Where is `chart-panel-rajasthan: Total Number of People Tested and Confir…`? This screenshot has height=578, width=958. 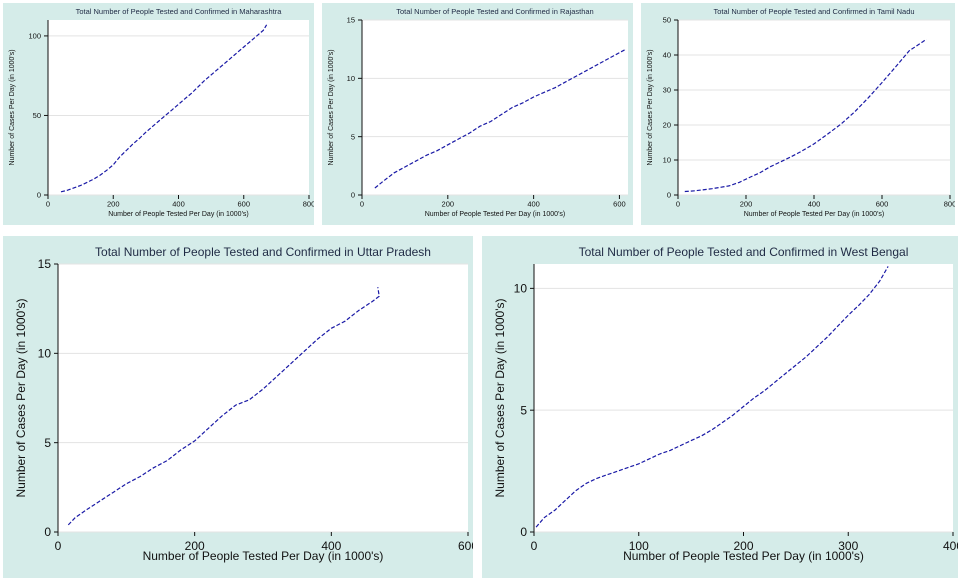 chart-panel-rajasthan: Total Number of People Tested and Confir… is located at coordinates (477, 114).